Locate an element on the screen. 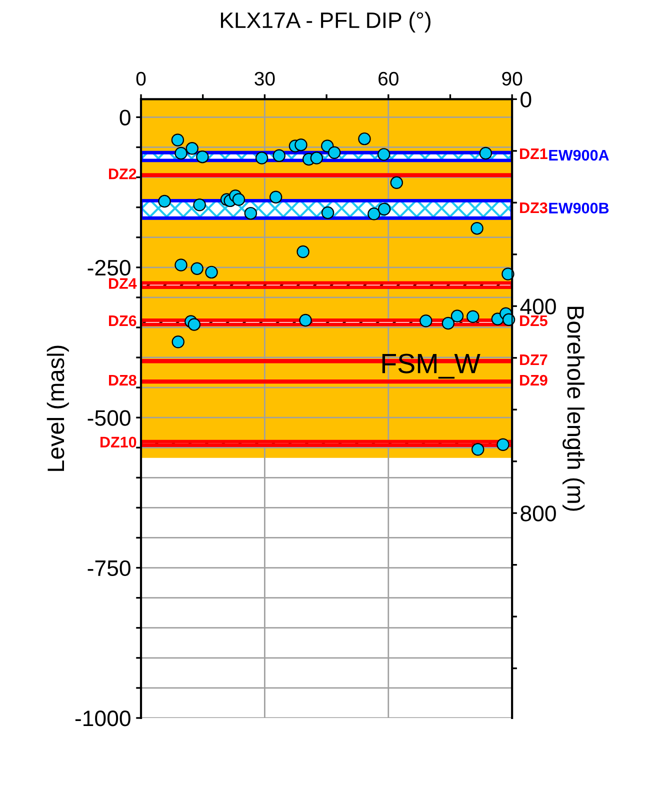 The height and width of the screenshot is (787, 651). y-tick-label: -250 is located at coordinates (109, 268).